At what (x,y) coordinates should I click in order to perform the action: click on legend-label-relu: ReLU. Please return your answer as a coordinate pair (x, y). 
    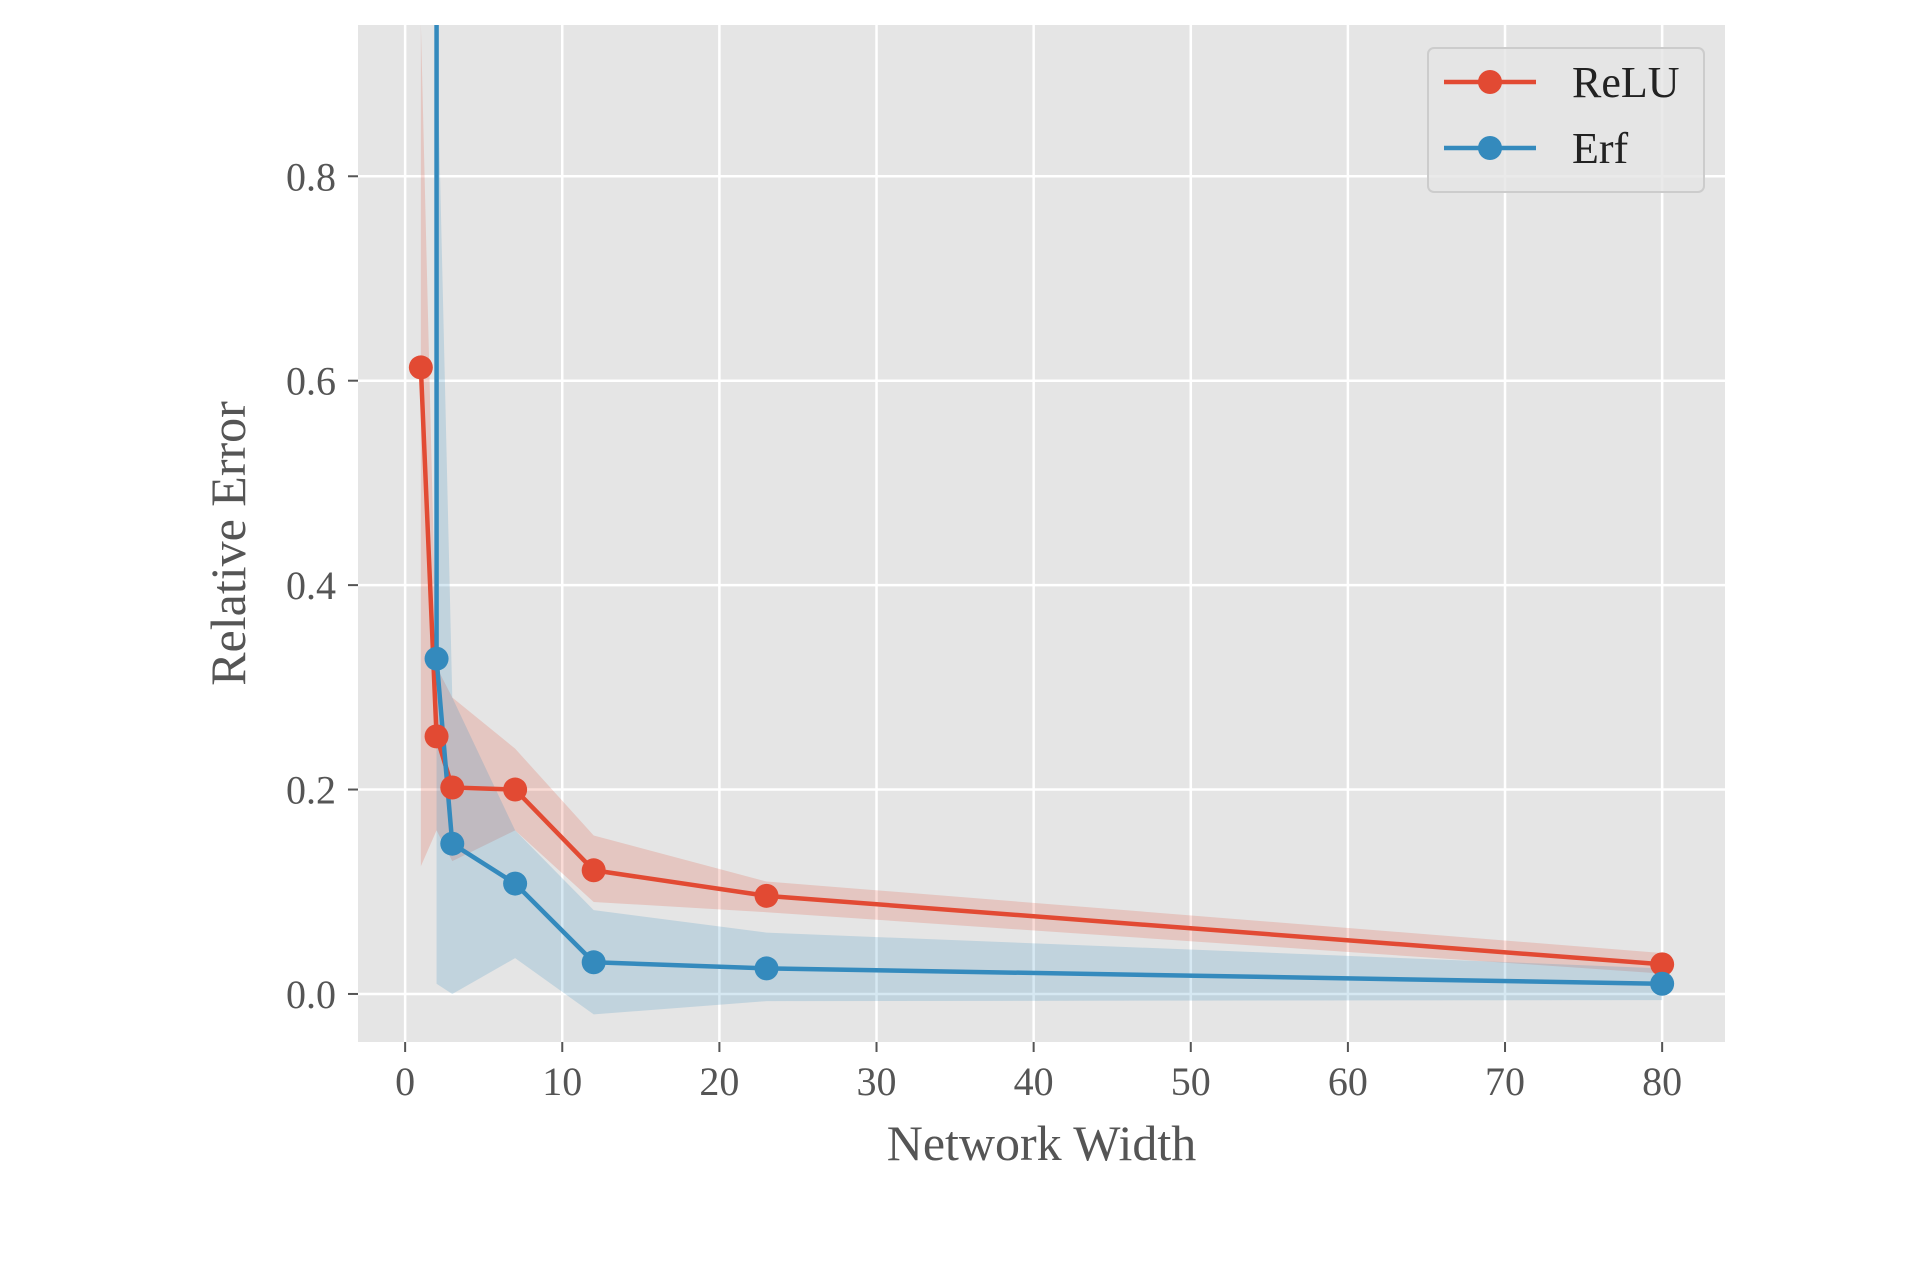
    Looking at the image, I should click on (1626, 82).